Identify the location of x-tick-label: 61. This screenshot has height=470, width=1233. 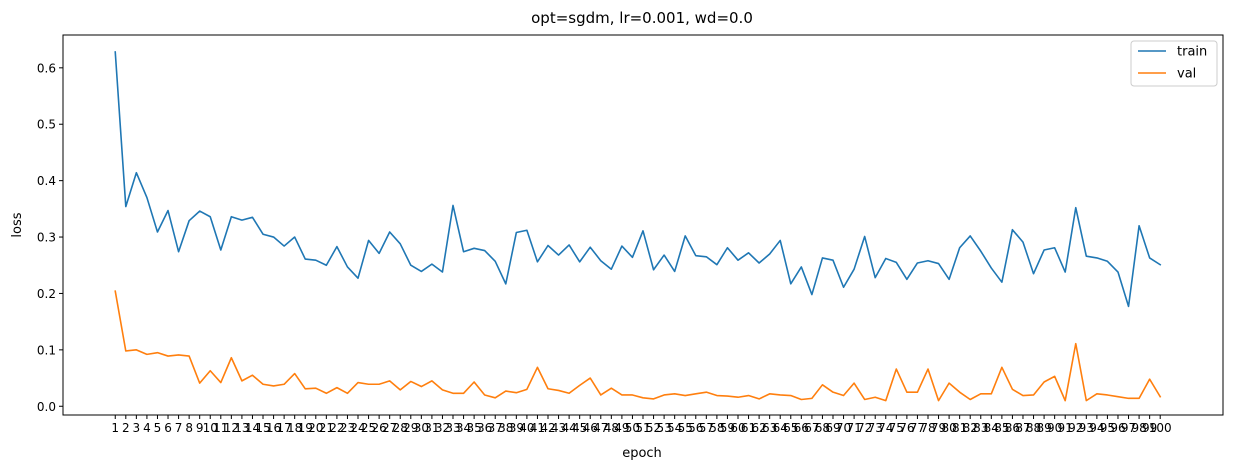
(748, 428).